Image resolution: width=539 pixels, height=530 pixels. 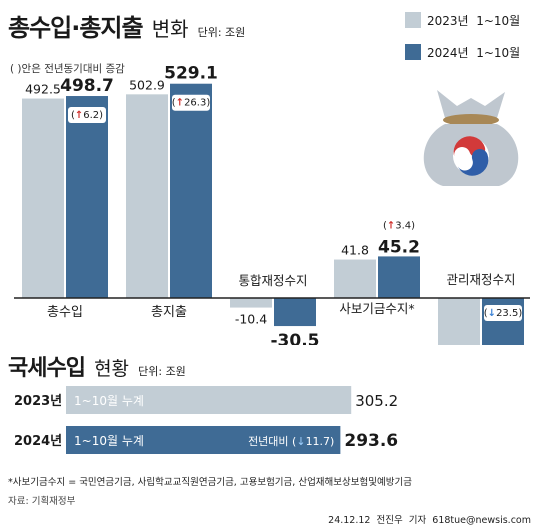 I want to click on change-part-총수입-2: 6.2, so click(x=91, y=115).